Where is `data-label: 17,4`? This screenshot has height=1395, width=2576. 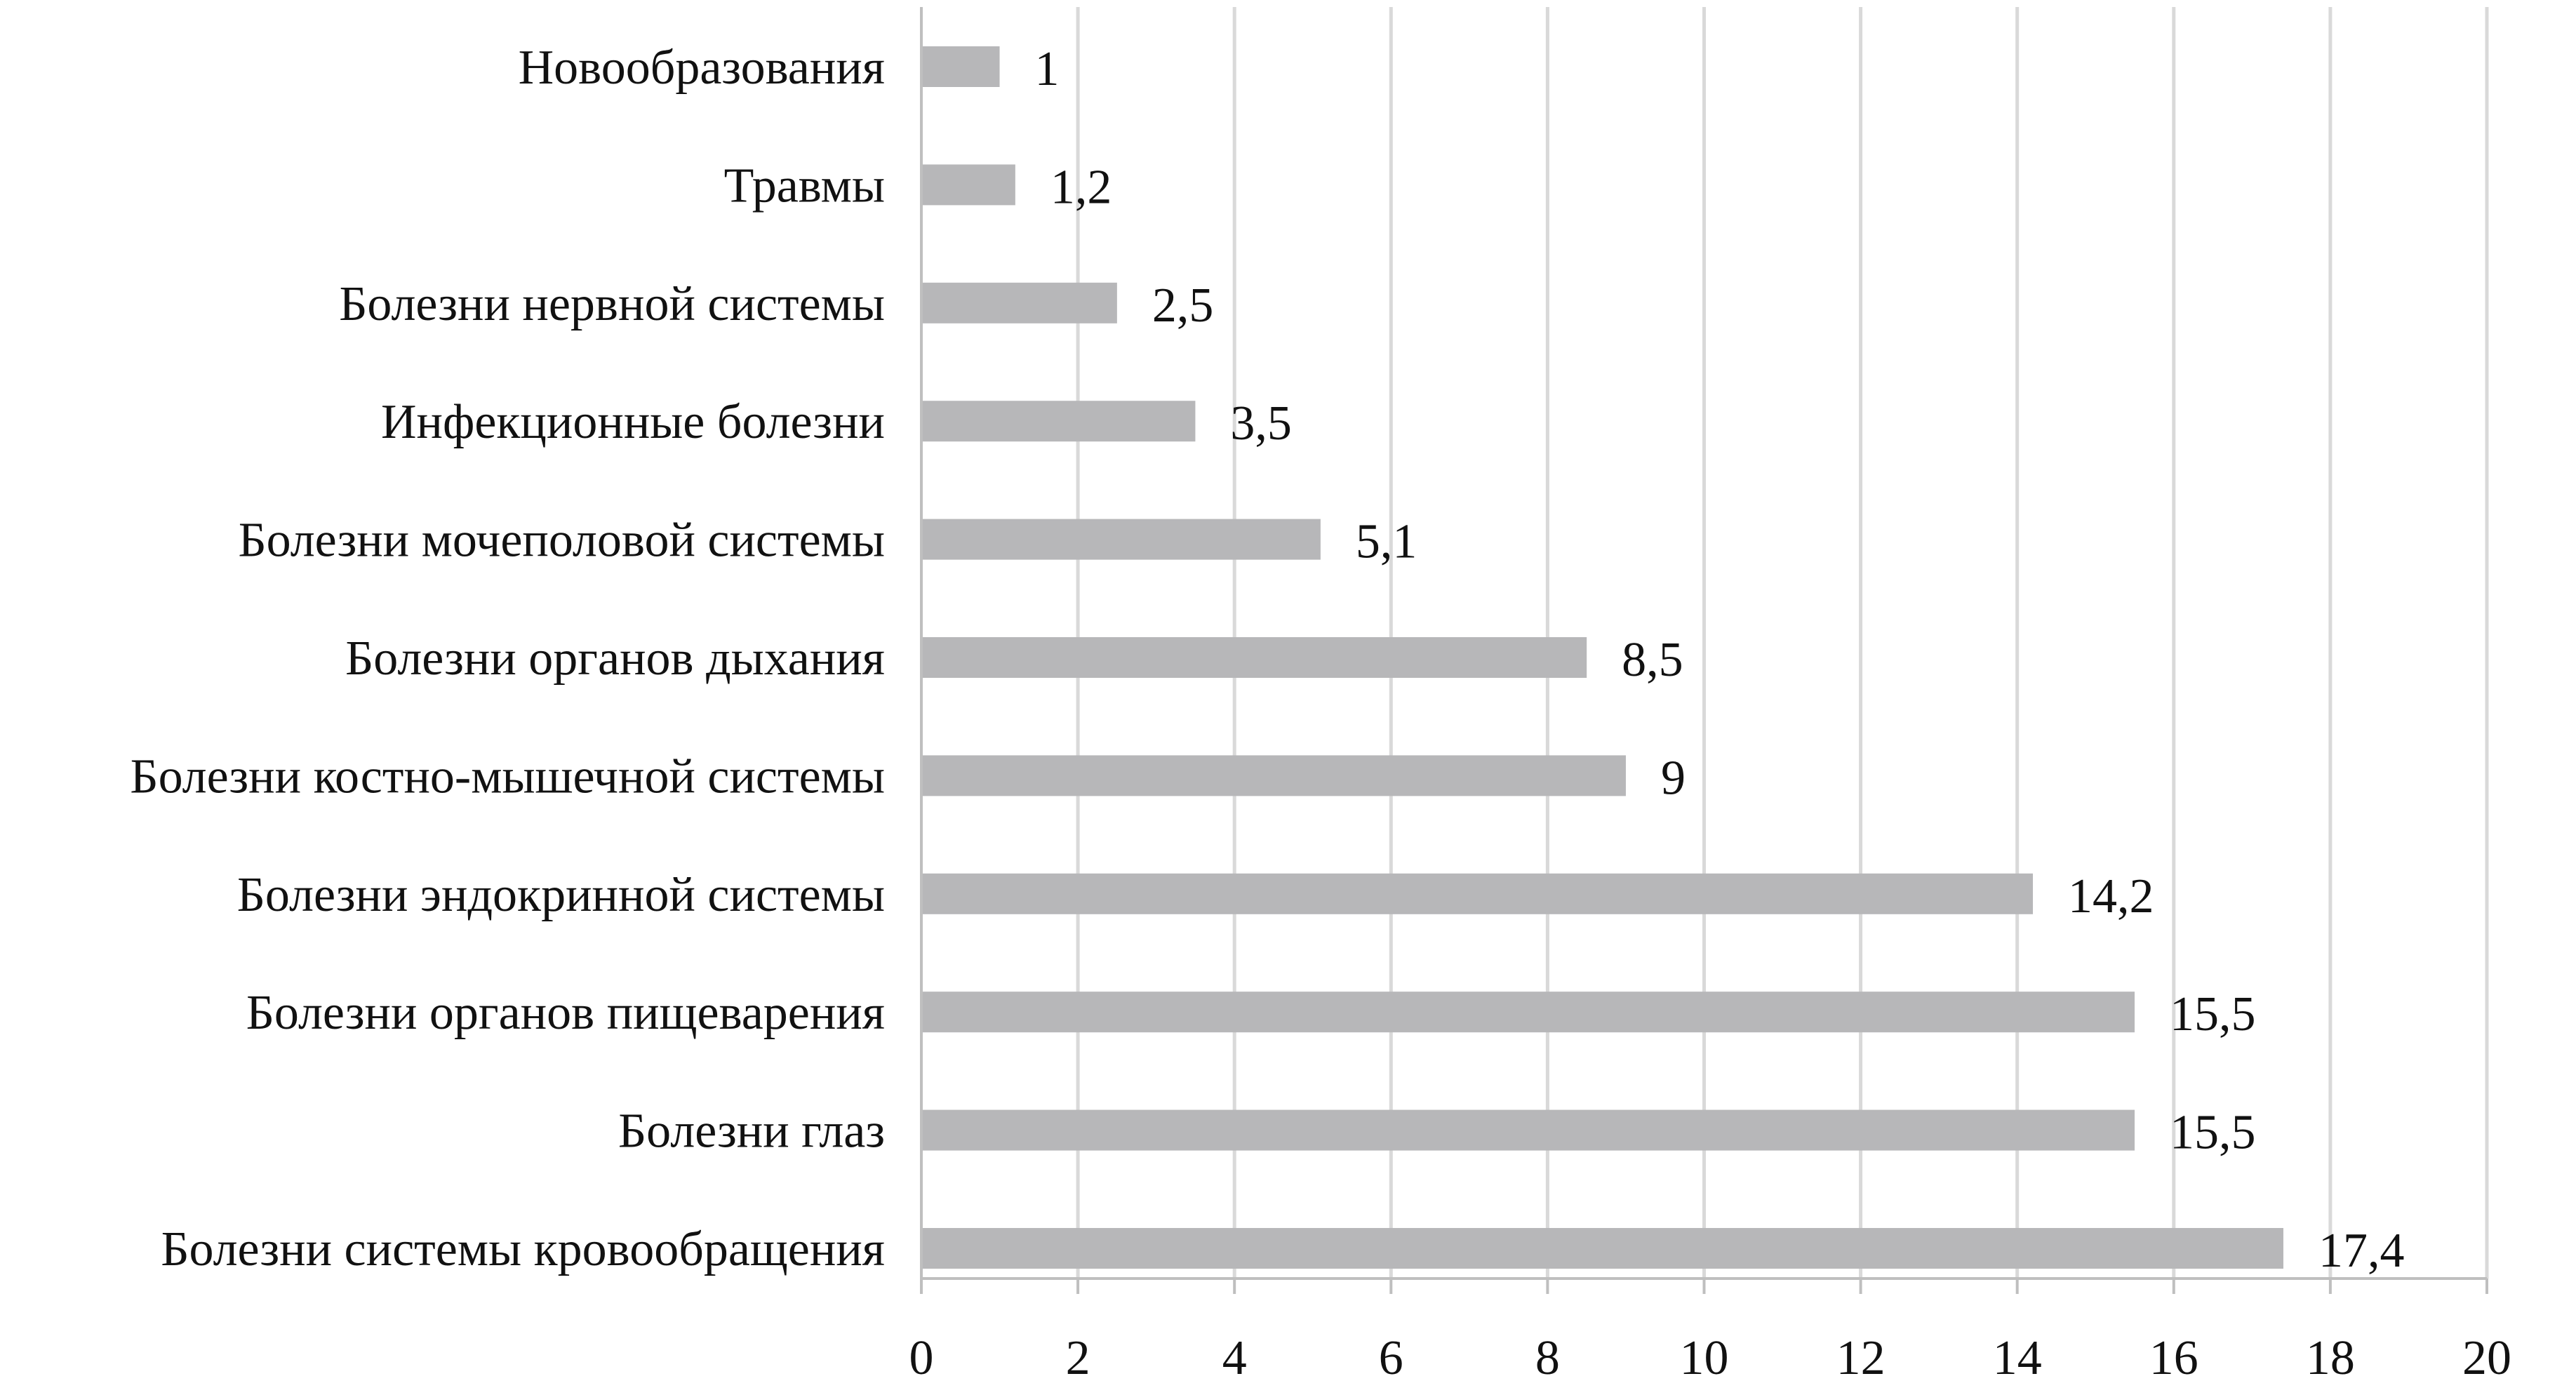 data-label: 17,4 is located at coordinates (2361, 1251).